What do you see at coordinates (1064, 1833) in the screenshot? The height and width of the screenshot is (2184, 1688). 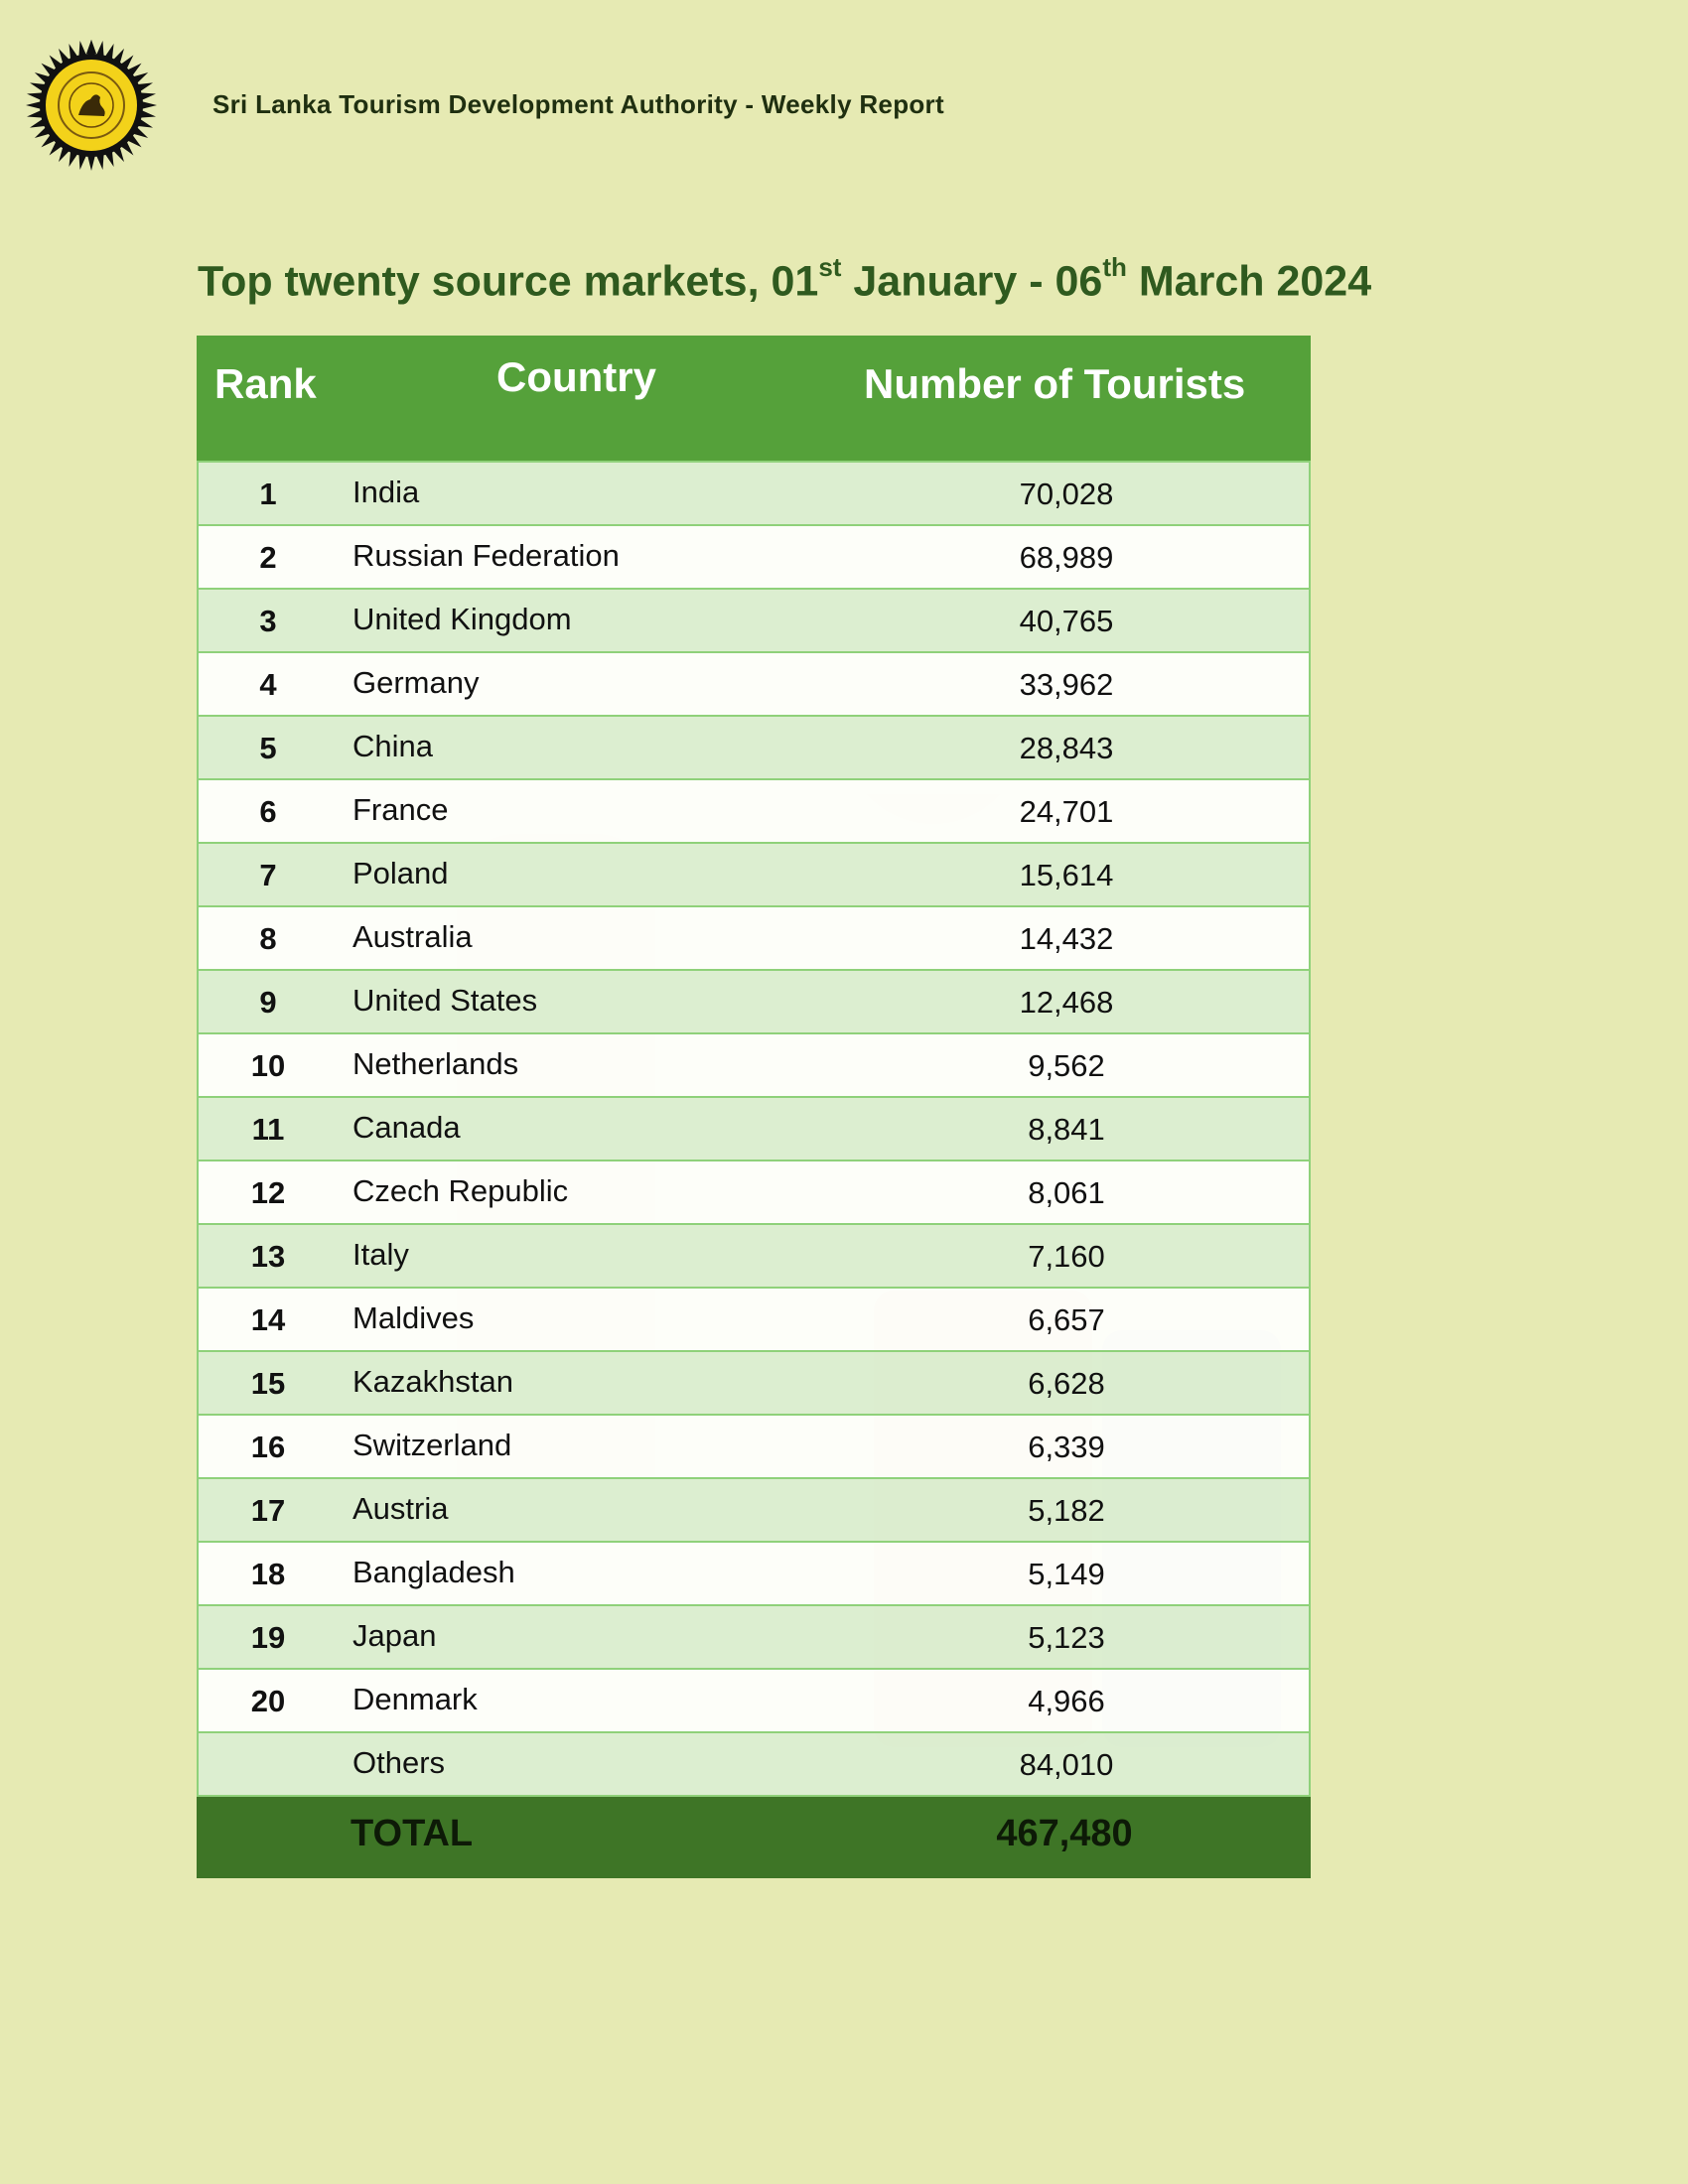 I see `total-value: 467,480` at bounding box center [1064, 1833].